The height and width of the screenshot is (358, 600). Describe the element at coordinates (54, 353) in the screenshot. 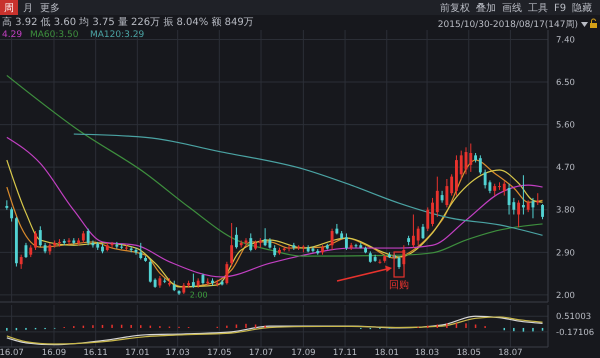

I see `x-tick-label: 16.09` at that location.